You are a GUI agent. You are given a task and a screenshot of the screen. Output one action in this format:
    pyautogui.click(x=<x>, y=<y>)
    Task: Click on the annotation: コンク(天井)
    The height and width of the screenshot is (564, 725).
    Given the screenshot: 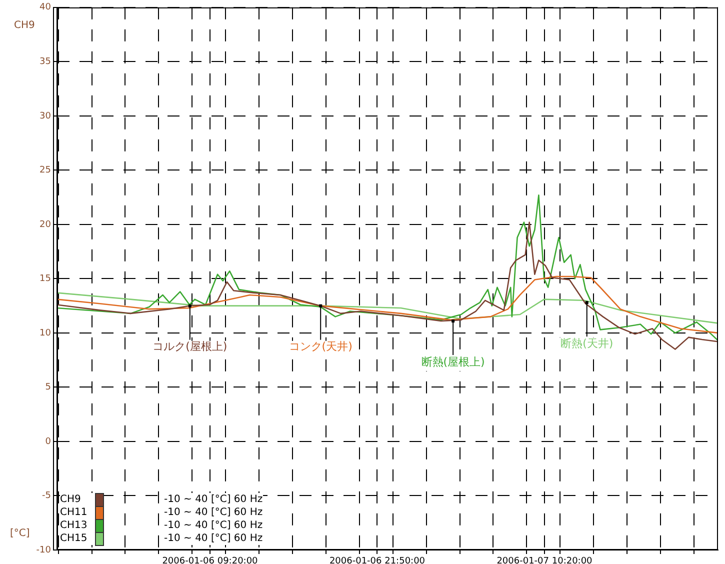 What is the action you would take?
    pyautogui.click(x=320, y=347)
    